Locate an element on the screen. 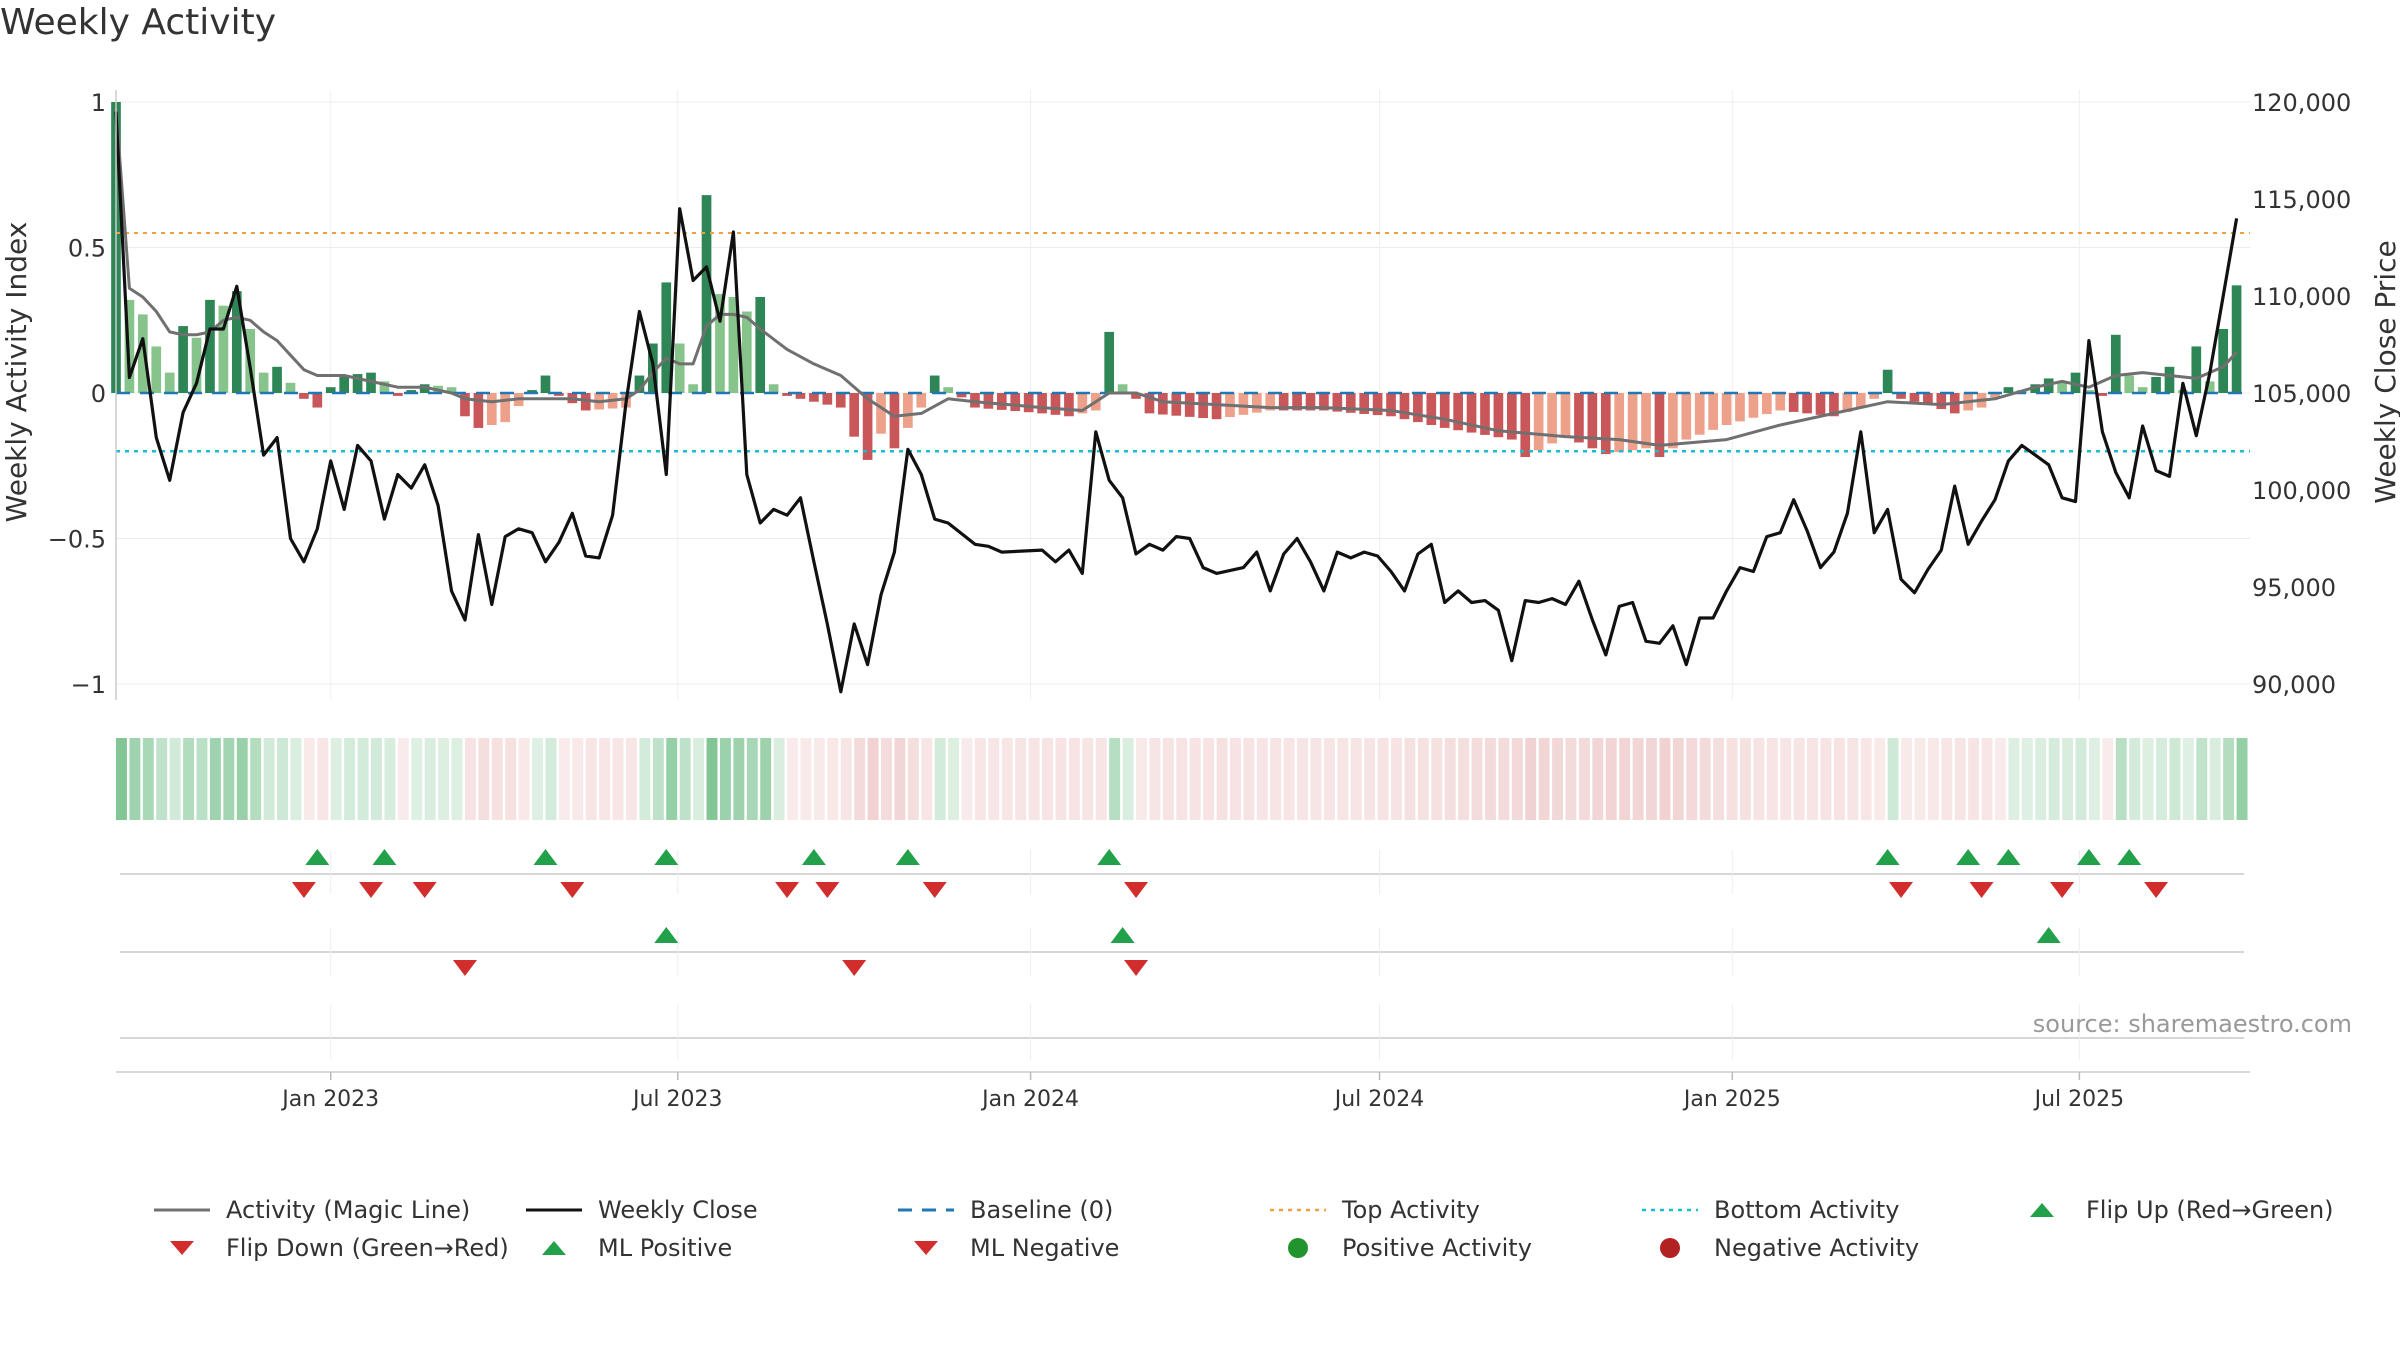 The image size is (2400, 1350). legend-label: Baseline (0) is located at coordinates (1042, 1210).